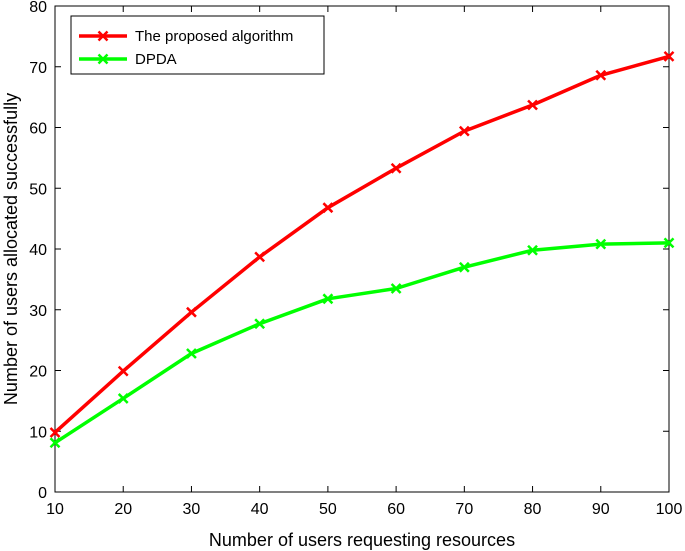 The image size is (685, 551). Describe the element at coordinates (156, 59) in the screenshot. I see `legend-label: DPDA` at that location.